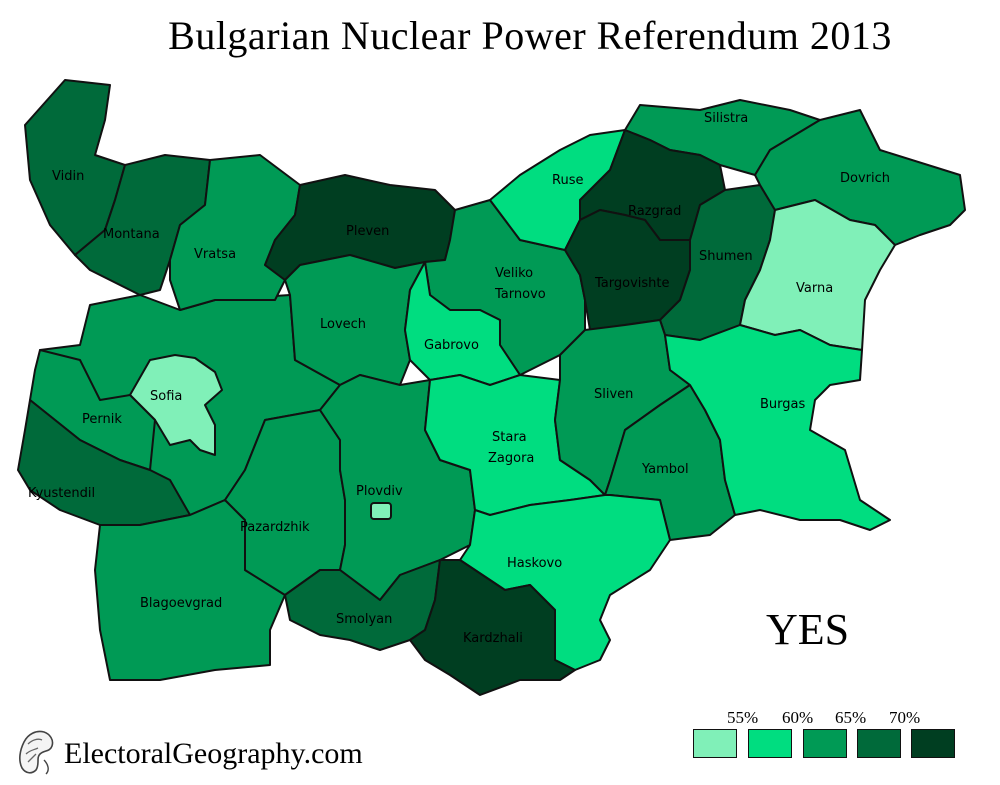  I want to click on region-kardzhali, so click(492, 627).